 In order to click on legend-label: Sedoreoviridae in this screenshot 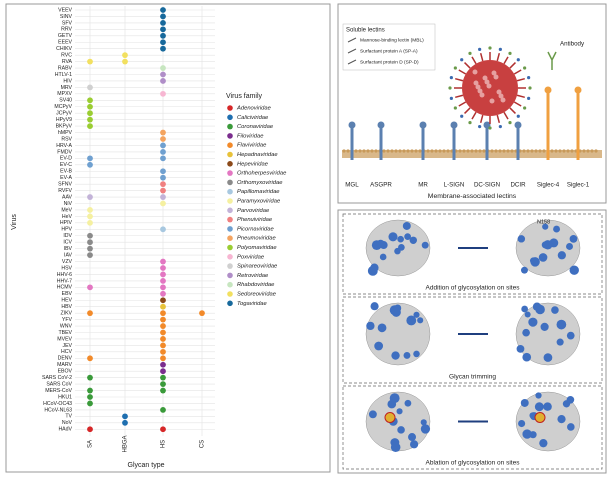, I will do `click(257, 295)`.